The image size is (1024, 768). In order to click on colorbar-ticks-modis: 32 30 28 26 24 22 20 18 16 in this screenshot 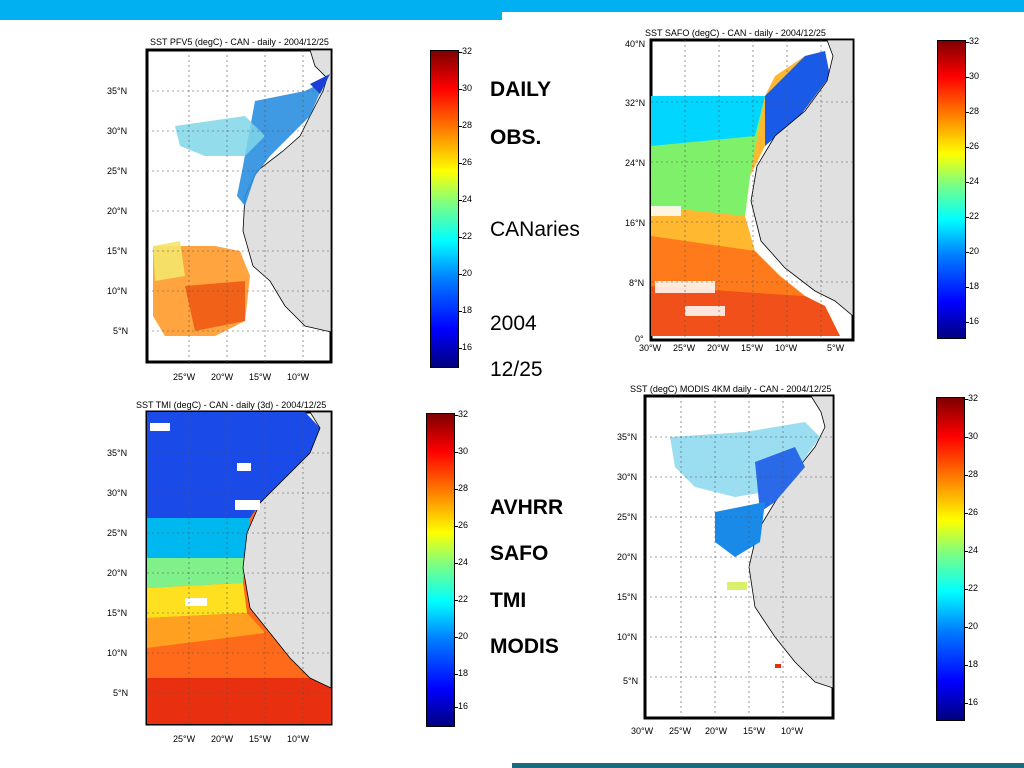, I will do `click(976, 554)`.